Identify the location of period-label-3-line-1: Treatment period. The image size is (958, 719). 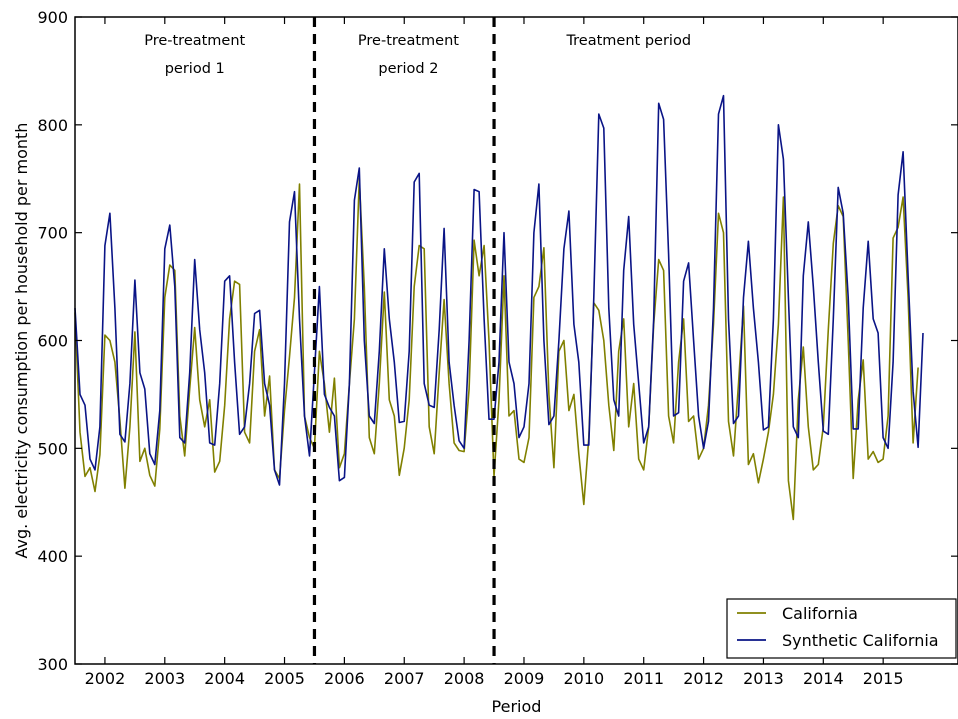
(628, 41).